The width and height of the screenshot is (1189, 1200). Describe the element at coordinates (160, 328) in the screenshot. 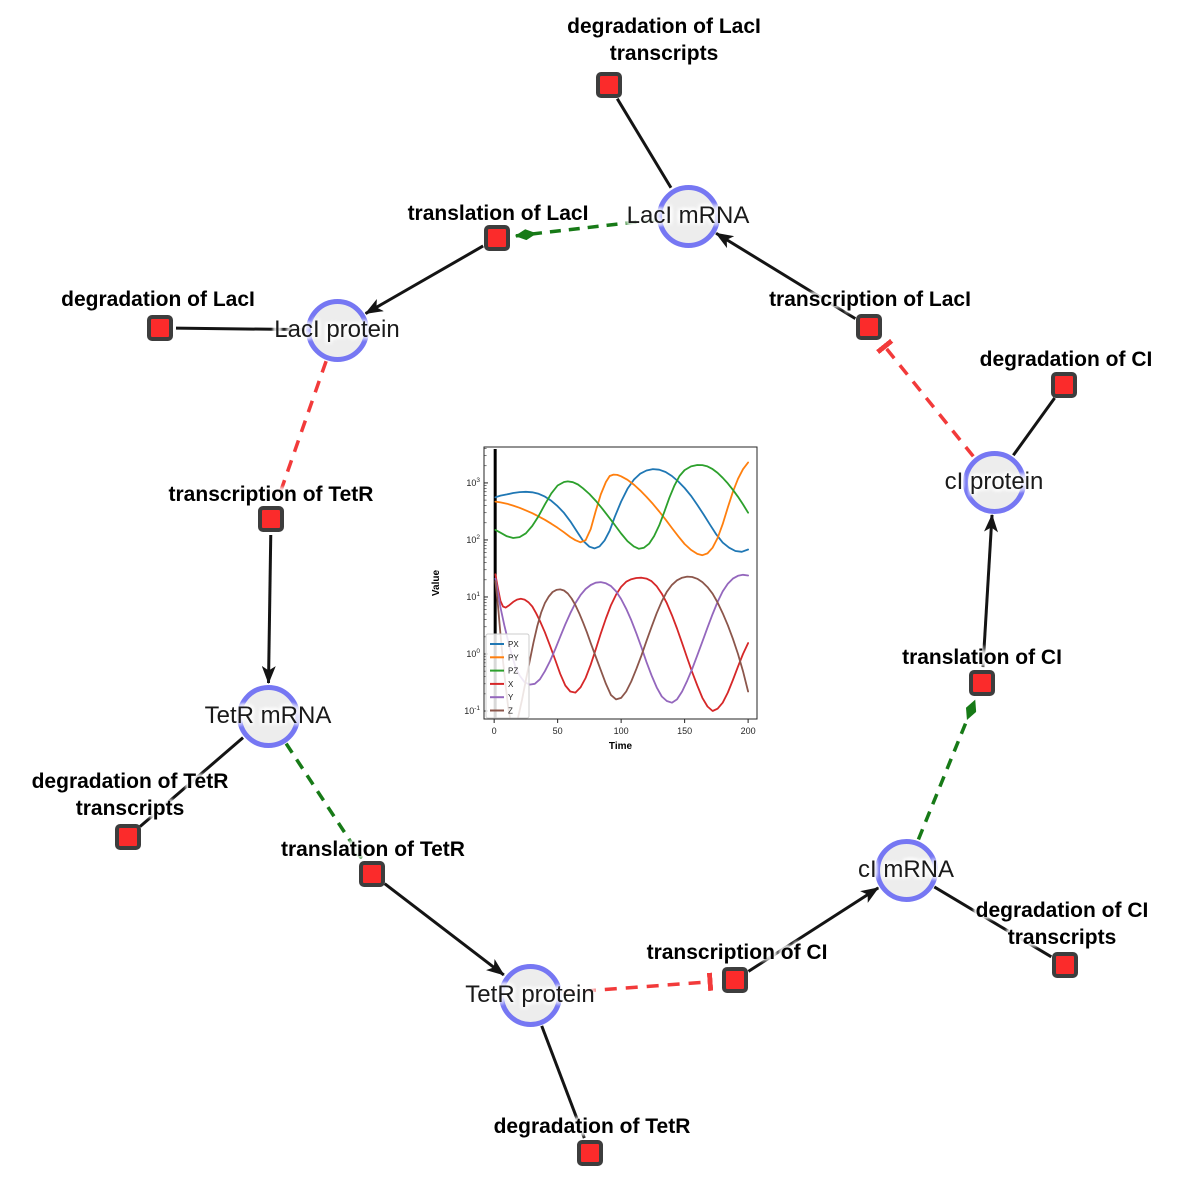

I see `reaction-node-deg-laci` at that location.